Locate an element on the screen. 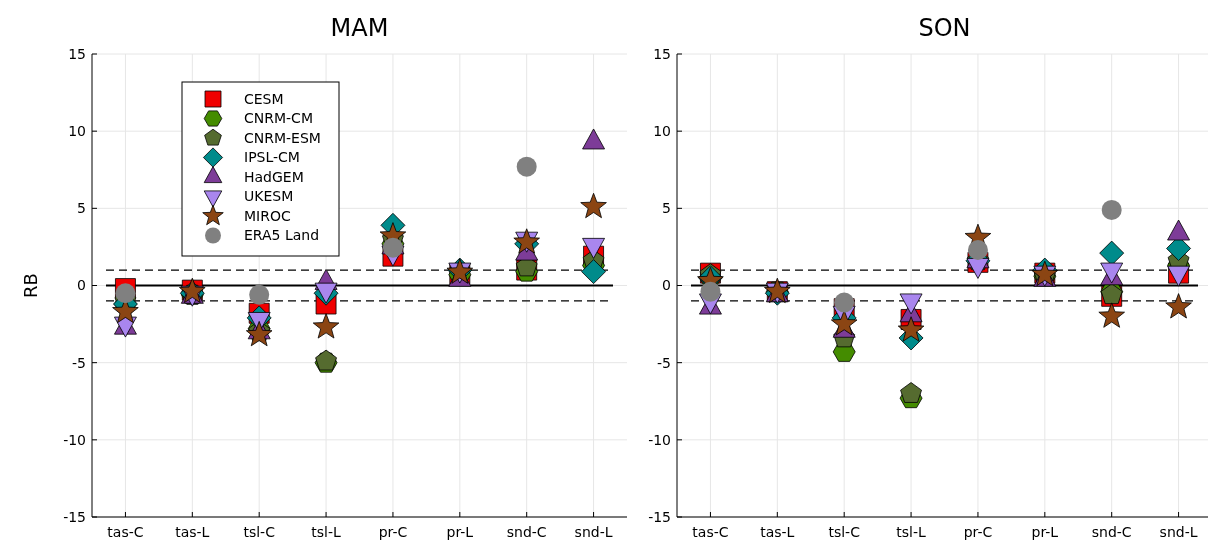 The height and width of the screenshot is (542, 1208). legend-label: HadGEM is located at coordinates (274, 176).